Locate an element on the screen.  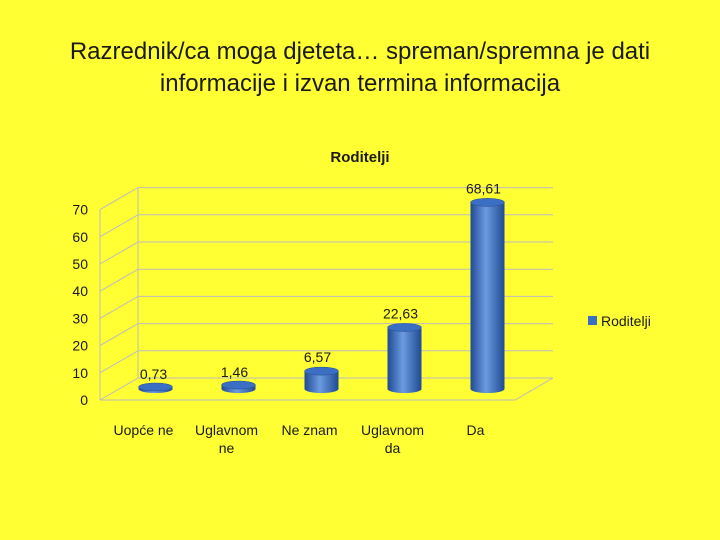
y-tick-label: 40 is located at coordinates (80, 291).